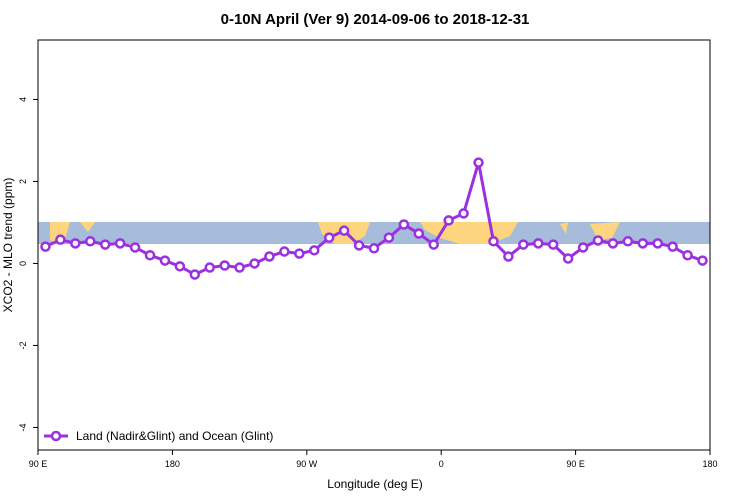 The image size is (750, 500). I want to click on ocean-band, so click(374, 233).